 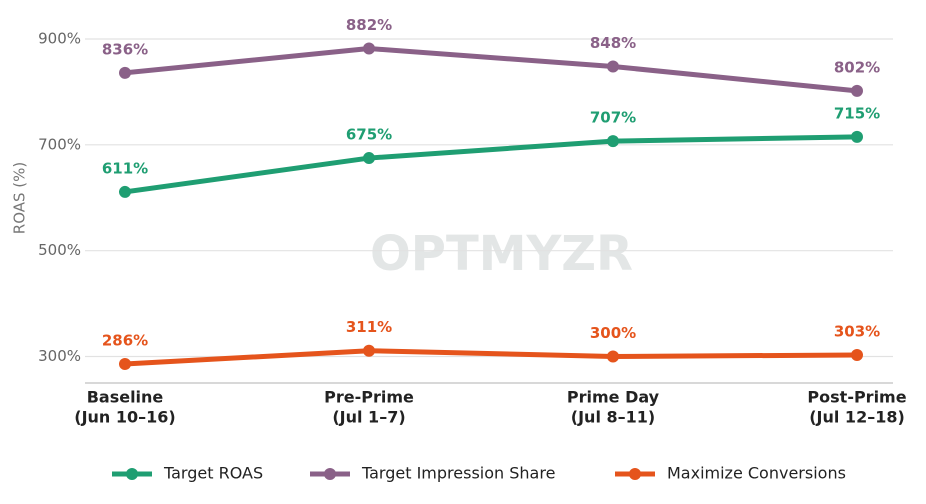 I want to click on value-label: 311%, so click(x=369, y=327).